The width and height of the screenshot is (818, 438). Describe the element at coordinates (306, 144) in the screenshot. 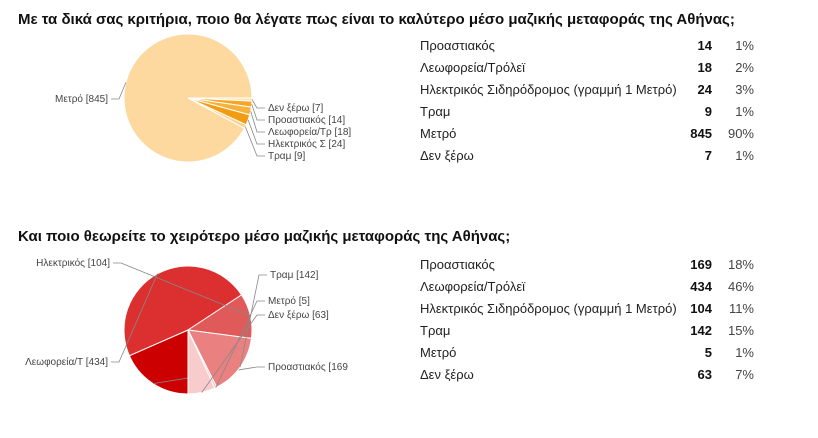

I see `pie-slice-label: Ηλεκτρικός Σ [24]` at that location.